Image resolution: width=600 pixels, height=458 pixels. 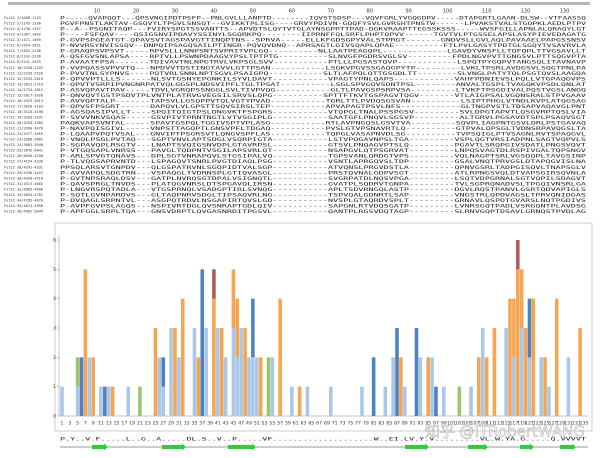 What do you see at coordinates (23, 156) in the screenshot?
I see `sequence-name: Fst22-26/4046-4150` at bounding box center [23, 156].